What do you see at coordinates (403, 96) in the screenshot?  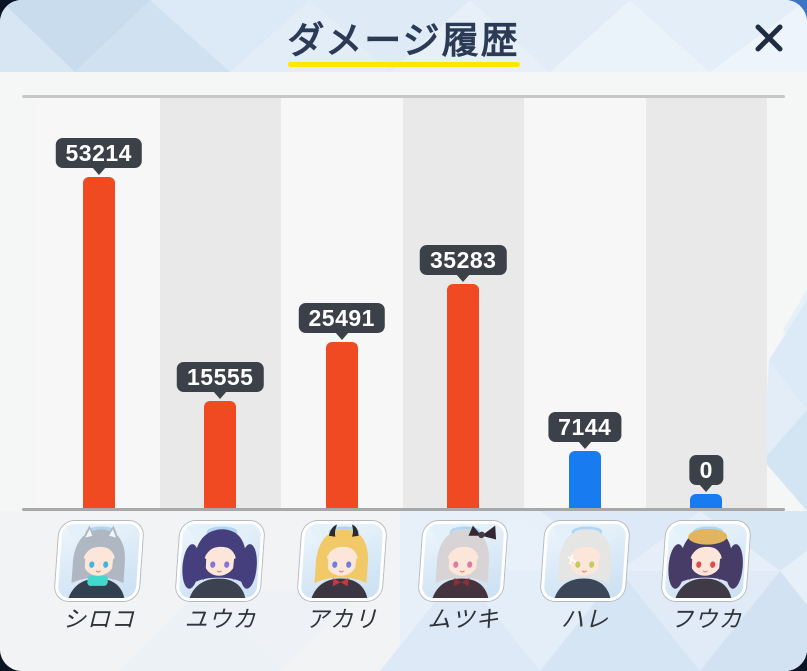 I see `header-divider` at bounding box center [403, 96].